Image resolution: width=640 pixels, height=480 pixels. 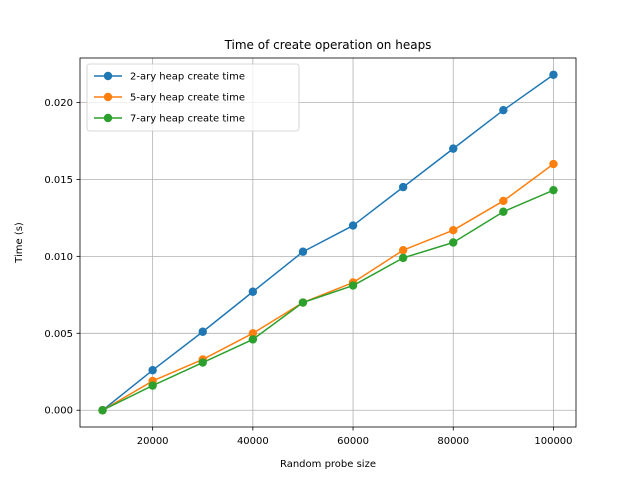 I want to click on y-axis: 0.000 0.005 0.010 0.015 0.020, so click(x=62, y=257).